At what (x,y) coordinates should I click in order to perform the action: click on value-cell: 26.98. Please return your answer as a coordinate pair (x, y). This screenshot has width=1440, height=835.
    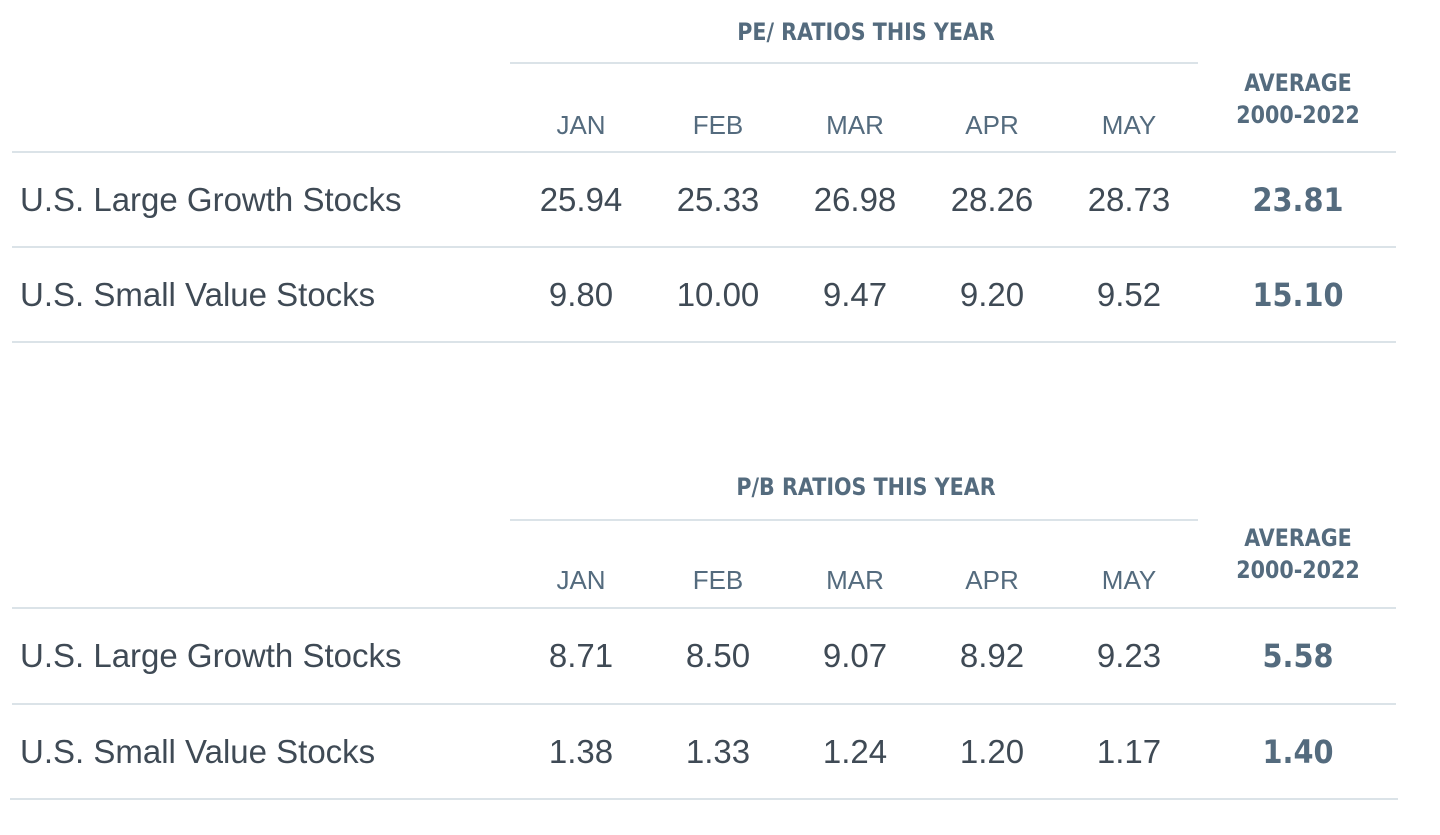
    Looking at the image, I should click on (855, 199).